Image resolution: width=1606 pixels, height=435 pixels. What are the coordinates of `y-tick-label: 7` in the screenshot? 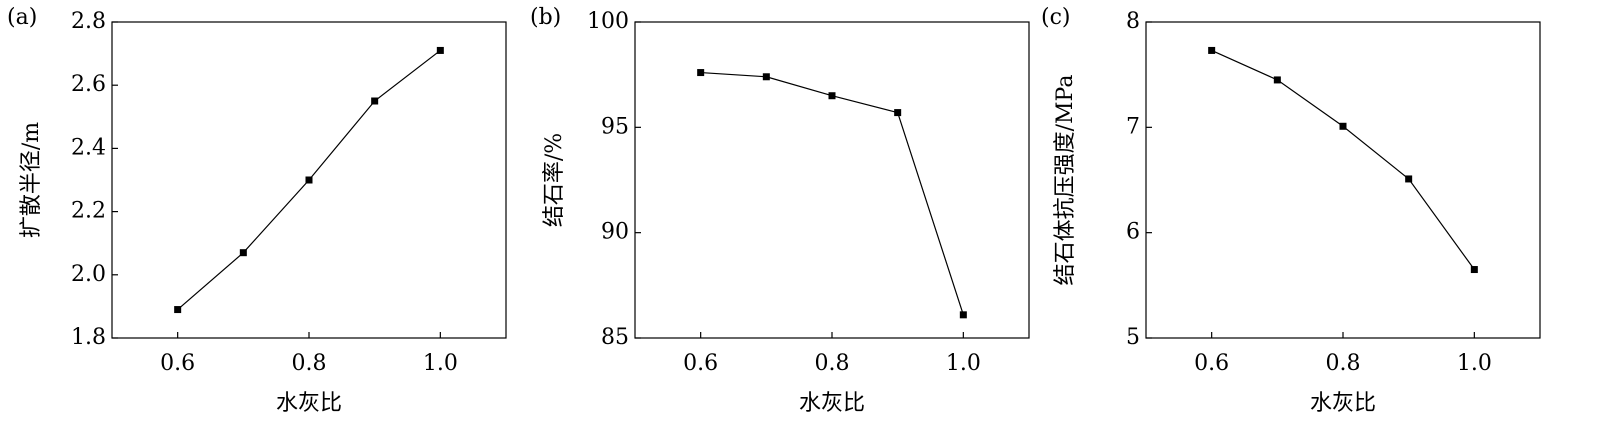 It's located at (1133, 126).